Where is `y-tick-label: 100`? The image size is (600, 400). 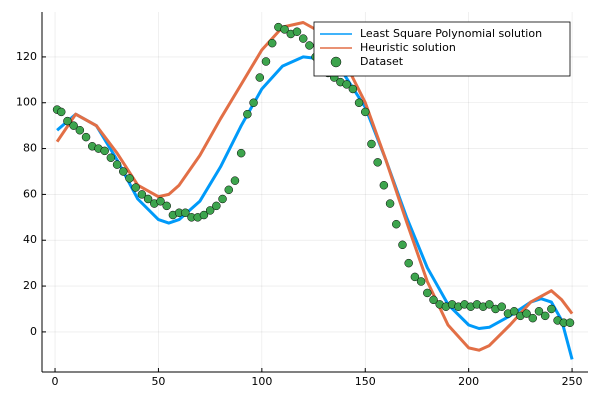 y-tick-label: 100 is located at coordinates (26, 102).